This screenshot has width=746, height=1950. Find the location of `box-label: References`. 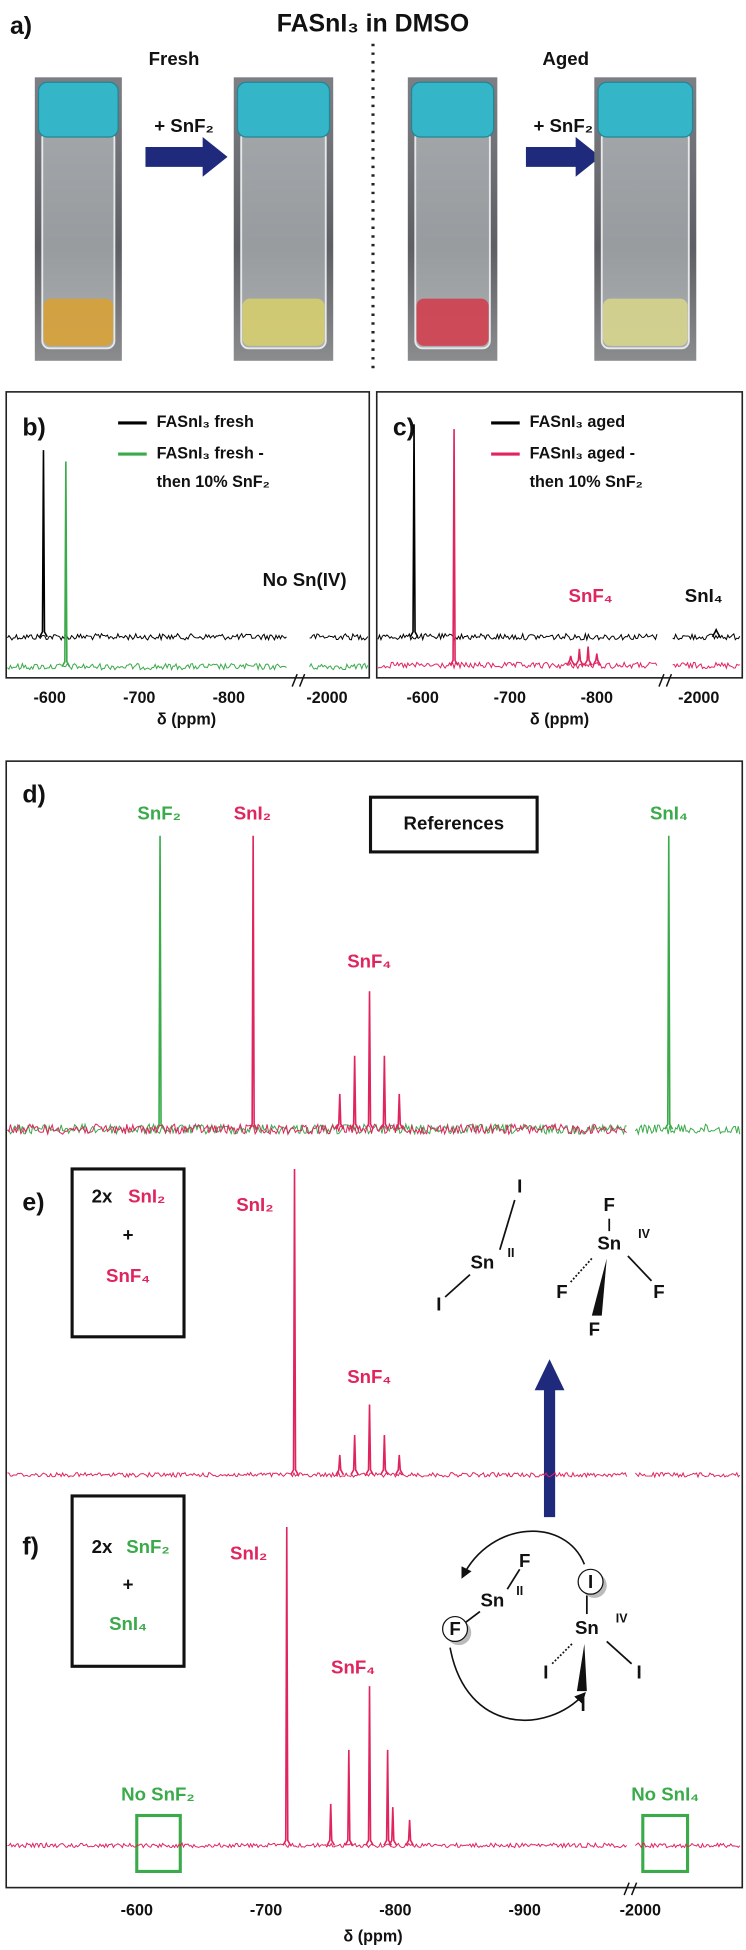

box-label: References is located at coordinates (454, 822).